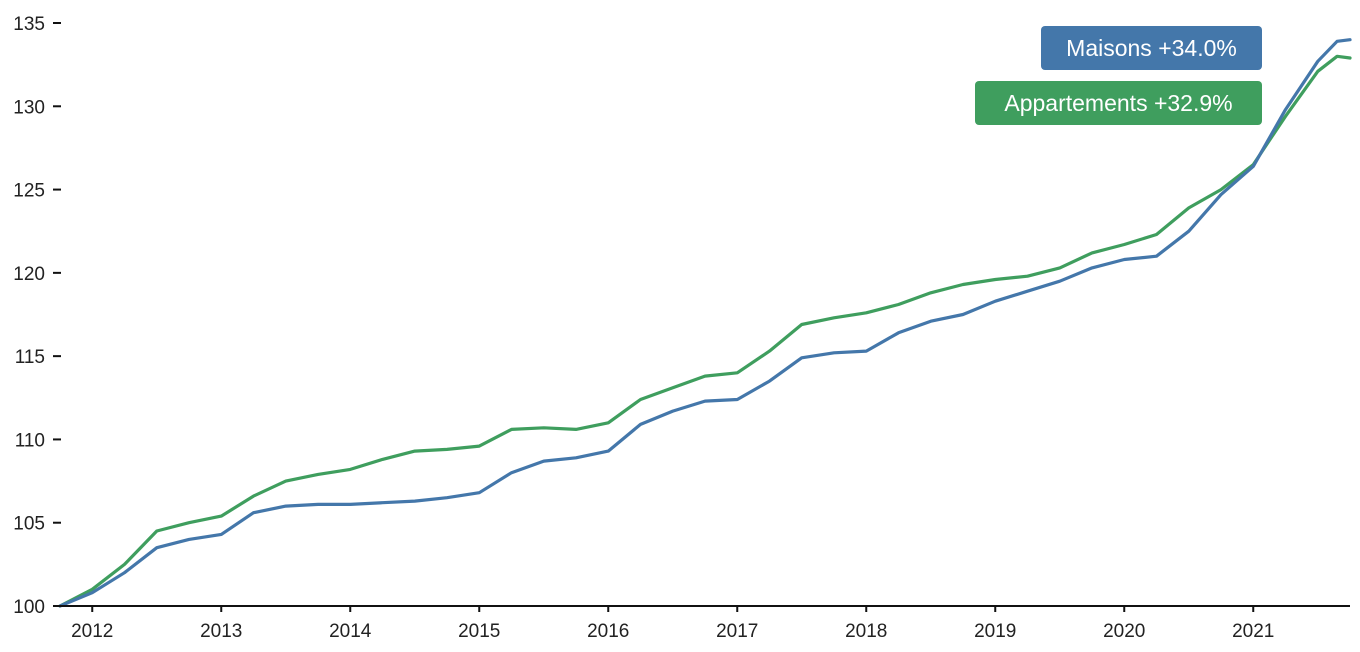  I want to click on x-tick-label: 2012, so click(92, 631).